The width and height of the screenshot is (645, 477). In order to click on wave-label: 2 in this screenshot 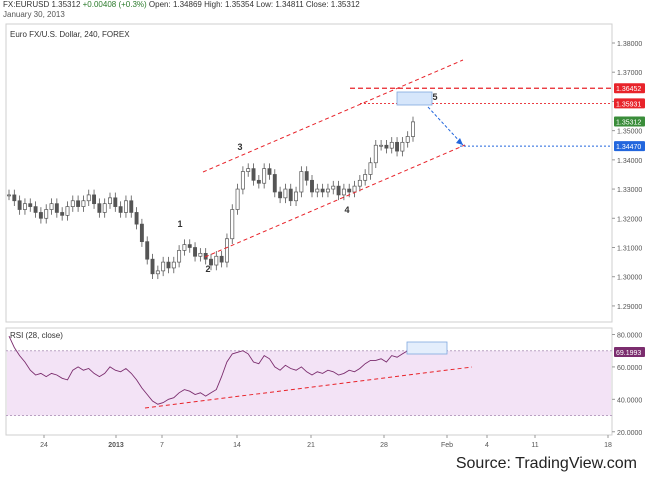, I will do `click(207, 269)`.